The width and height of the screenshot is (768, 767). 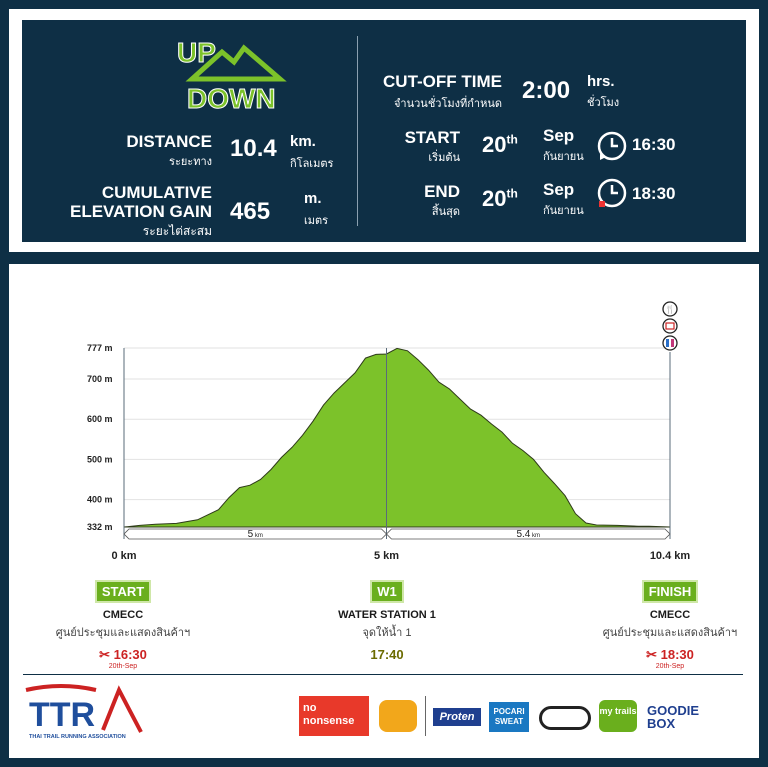 I want to click on sponsor-my-trails: my trails, so click(x=618, y=716).